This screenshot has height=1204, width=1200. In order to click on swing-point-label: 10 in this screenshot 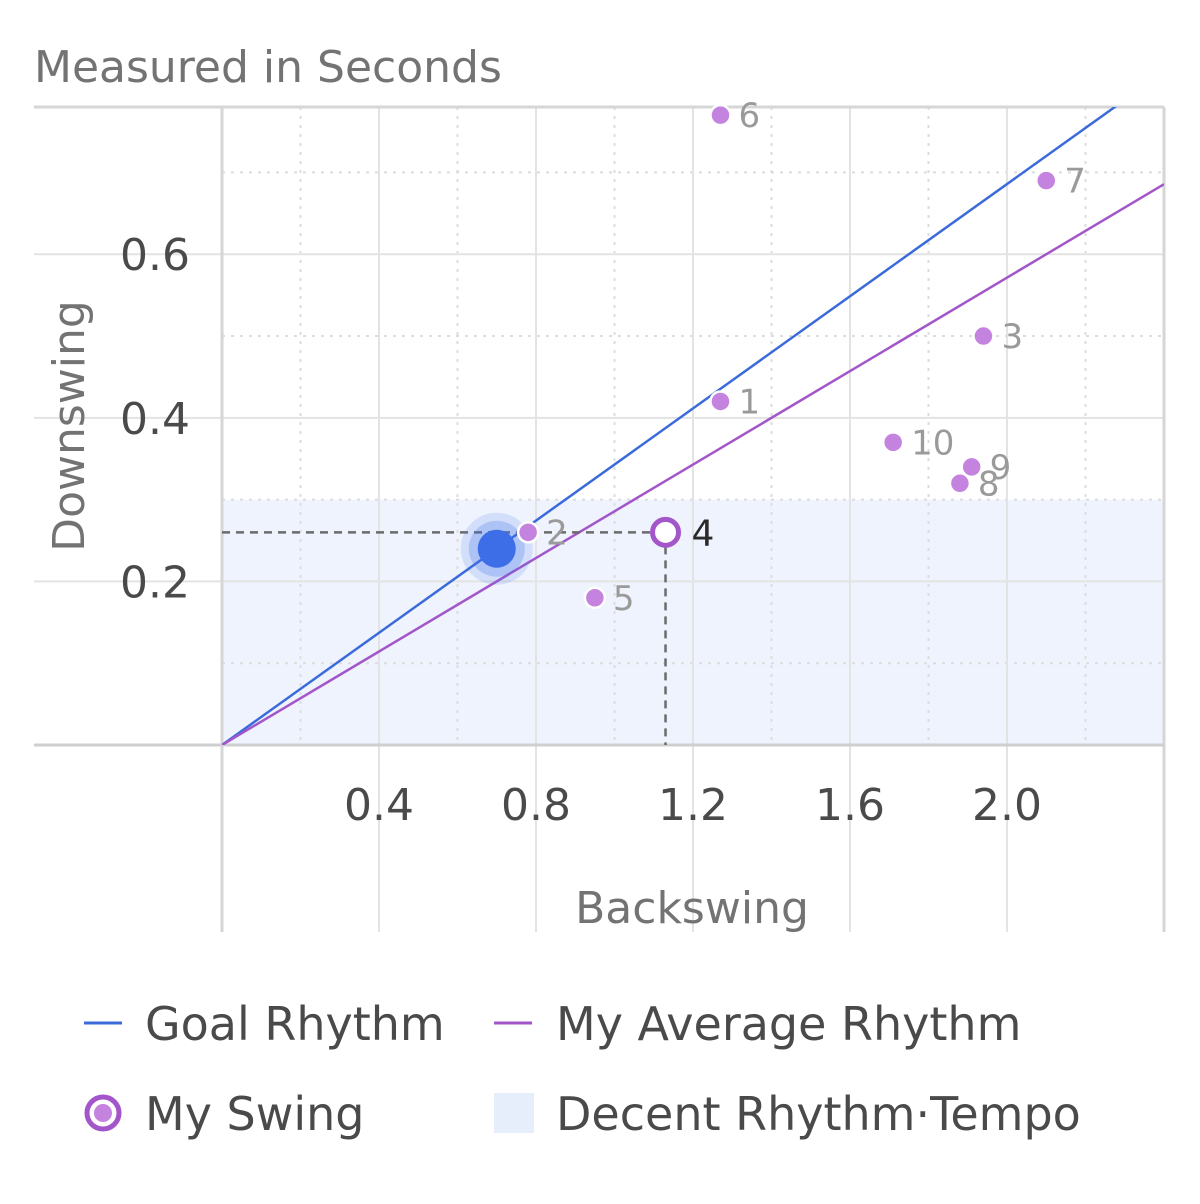, I will do `click(932, 443)`.